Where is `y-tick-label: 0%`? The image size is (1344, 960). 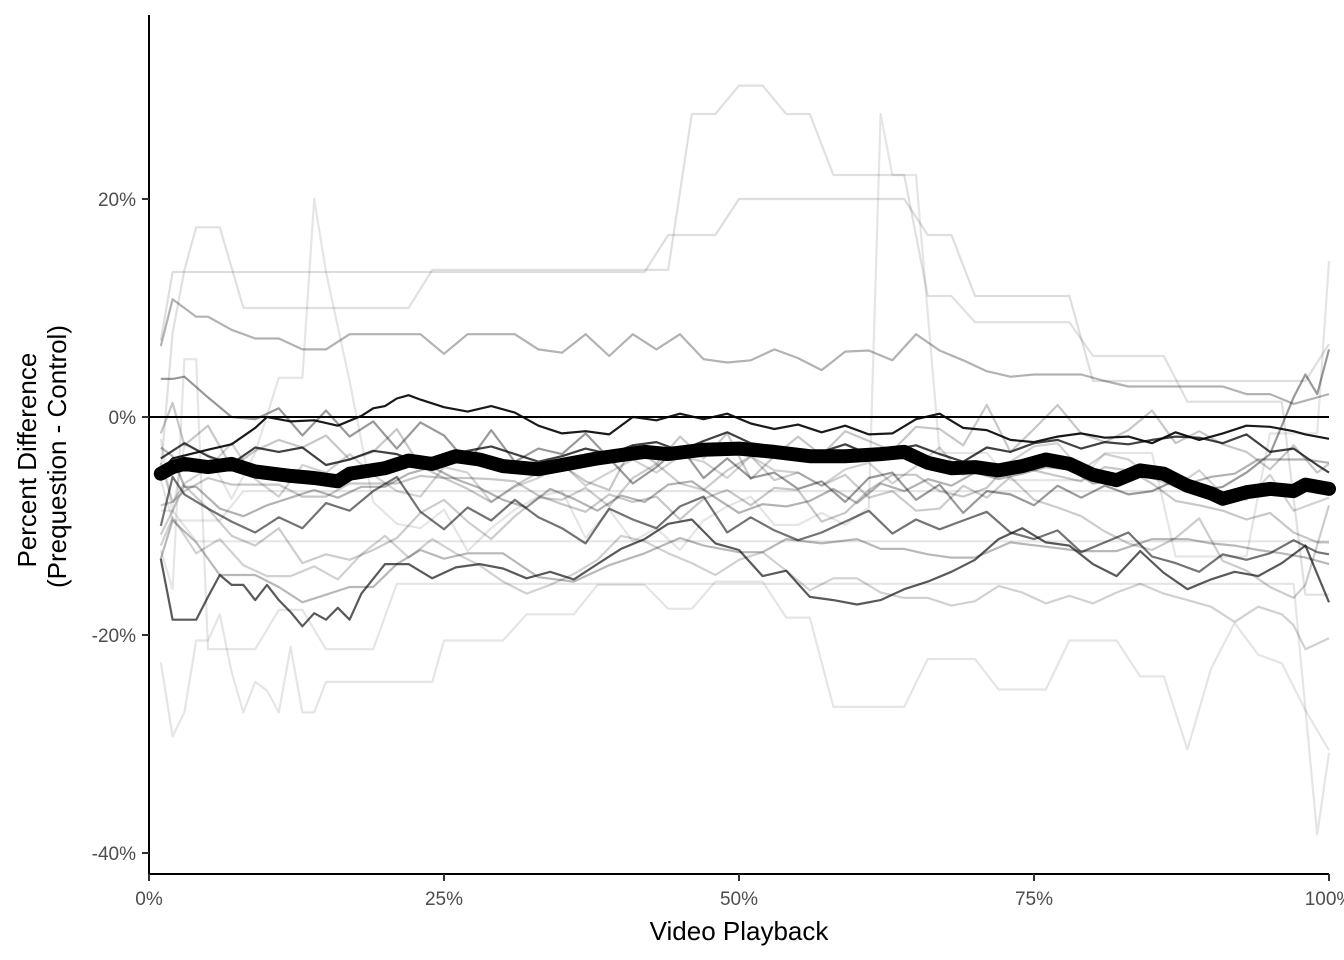
y-tick-label: 0% is located at coordinates (123, 418).